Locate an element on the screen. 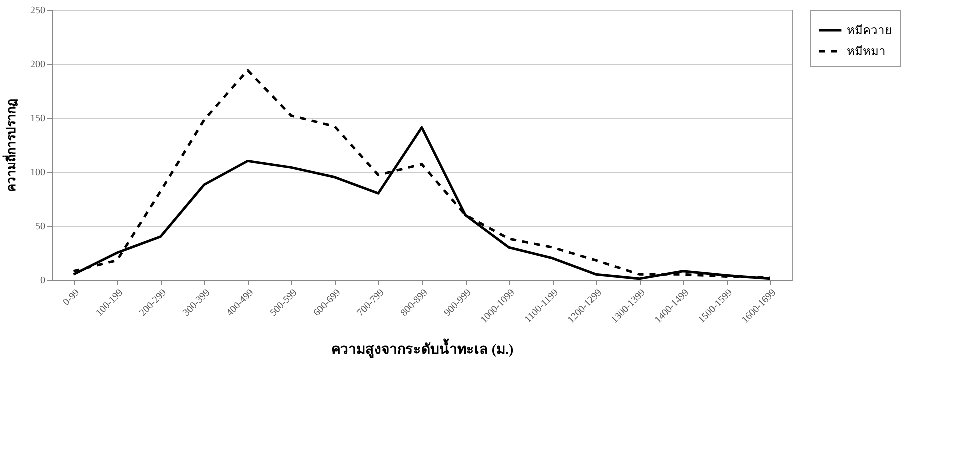 The height and width of the screenshot is (466, 976). x-axis-title: ความสูงจากระดับน้ำทะเล (ม.) is located at coordinates (422, 348).